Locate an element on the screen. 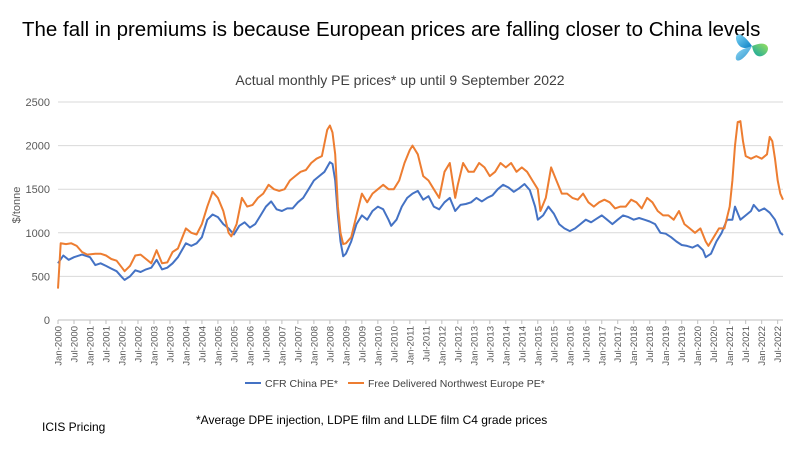 The image size is (800, 450). x-tick-label: Jul-2002 is located at coordinates (138, 344).